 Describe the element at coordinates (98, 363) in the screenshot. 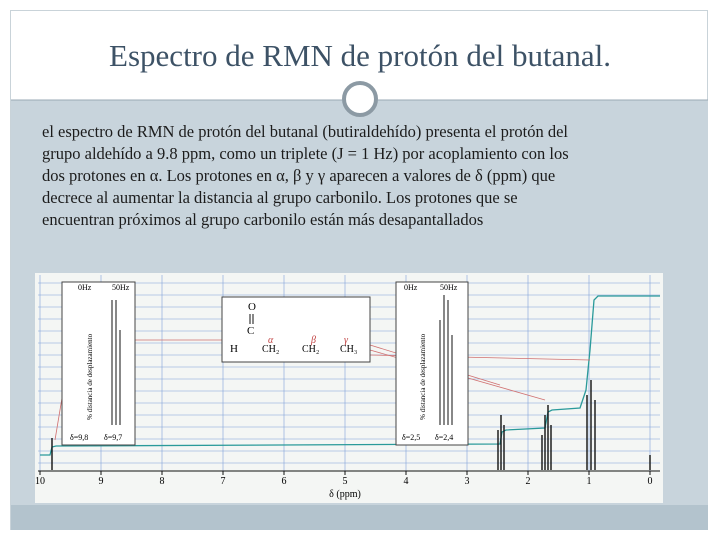

I see `inset-left` at that location.